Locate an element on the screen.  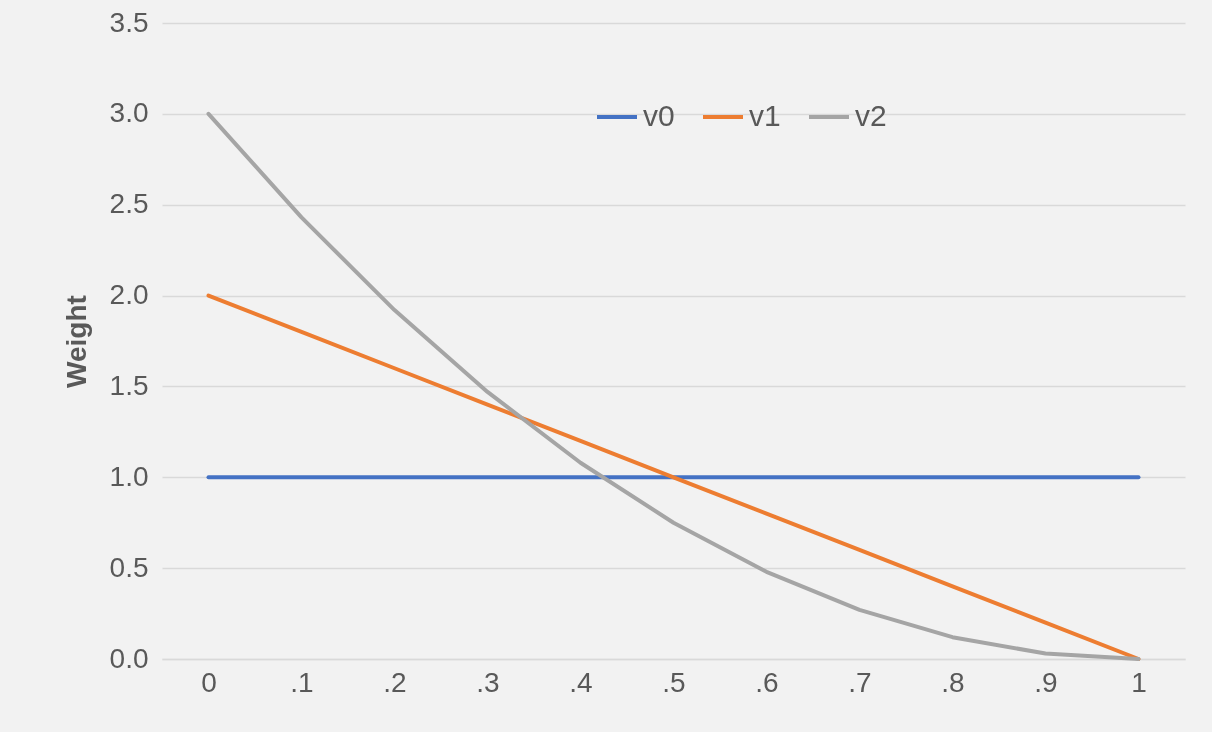
x-tick-label: .6 is located at coordinates (767, 682).